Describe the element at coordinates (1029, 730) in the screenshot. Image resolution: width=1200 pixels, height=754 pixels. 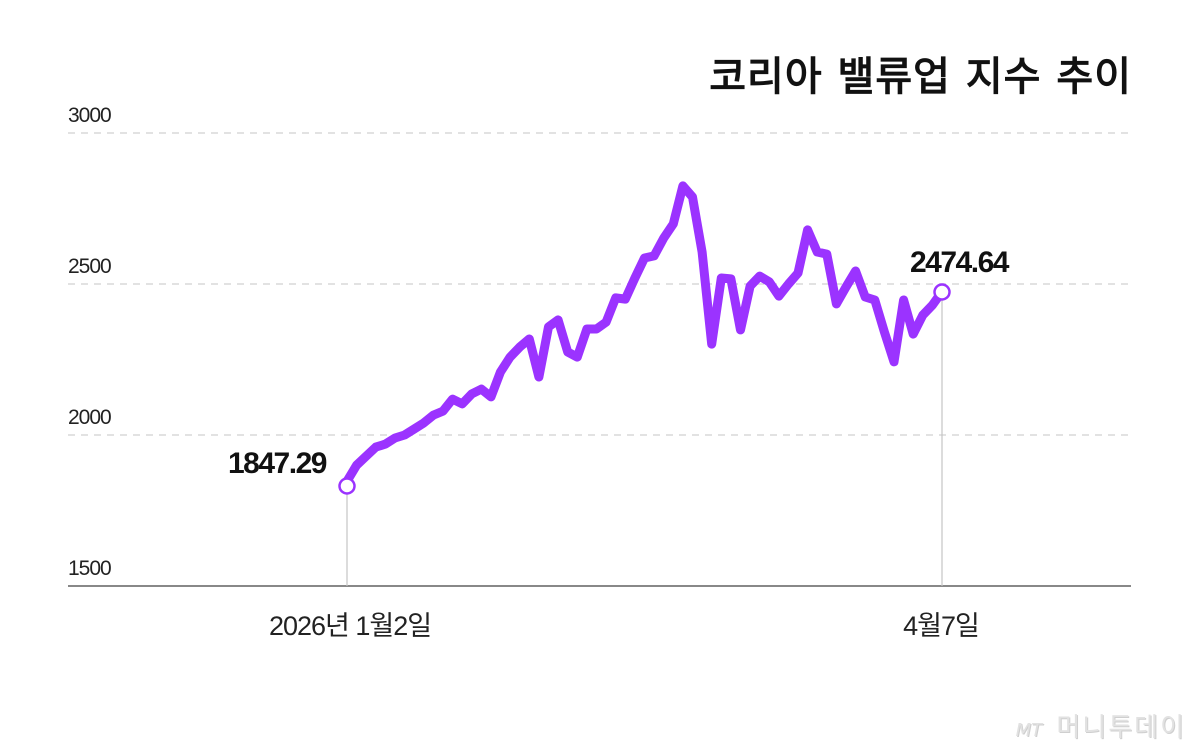
I see `mt-logo-icon: MT` at that location.